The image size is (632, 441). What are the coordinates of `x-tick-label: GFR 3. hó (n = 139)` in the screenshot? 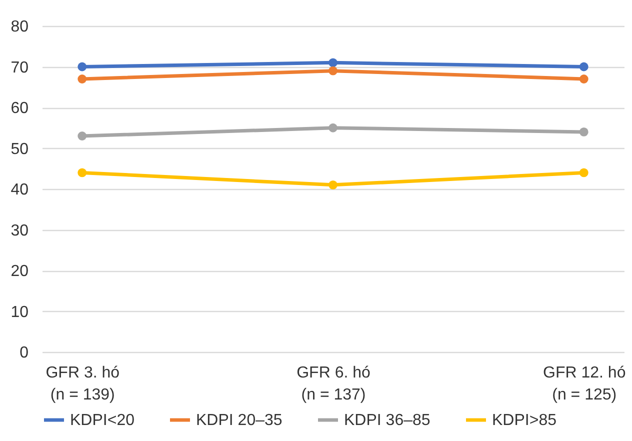 It's located at (83, 384).